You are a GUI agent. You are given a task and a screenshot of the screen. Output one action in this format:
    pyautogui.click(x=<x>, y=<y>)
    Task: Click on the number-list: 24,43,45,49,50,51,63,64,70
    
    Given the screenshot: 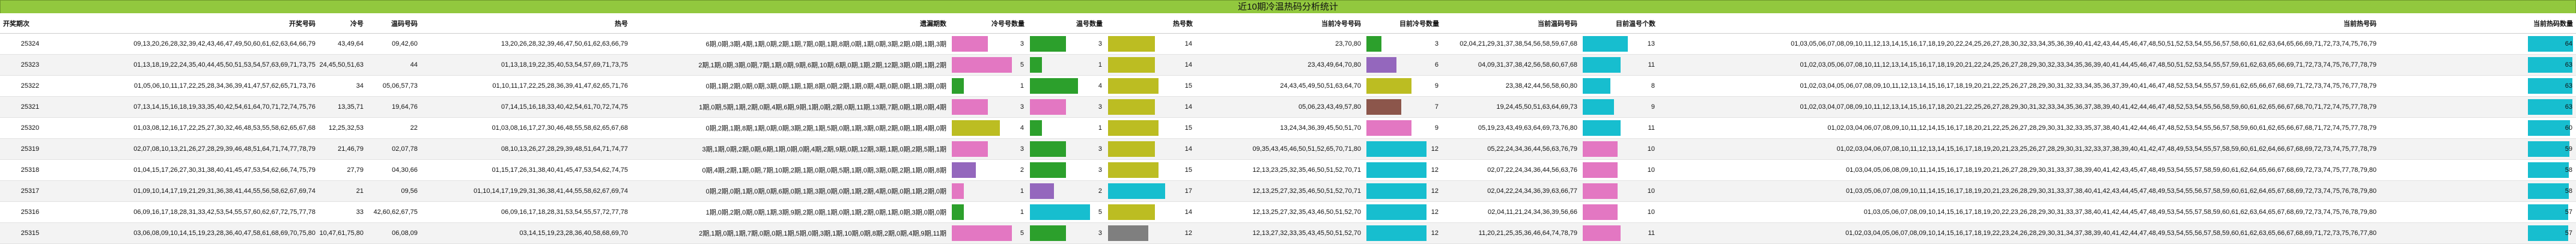 What is the action you would take?
    pyautogui.click(x=1280, y=86)
    